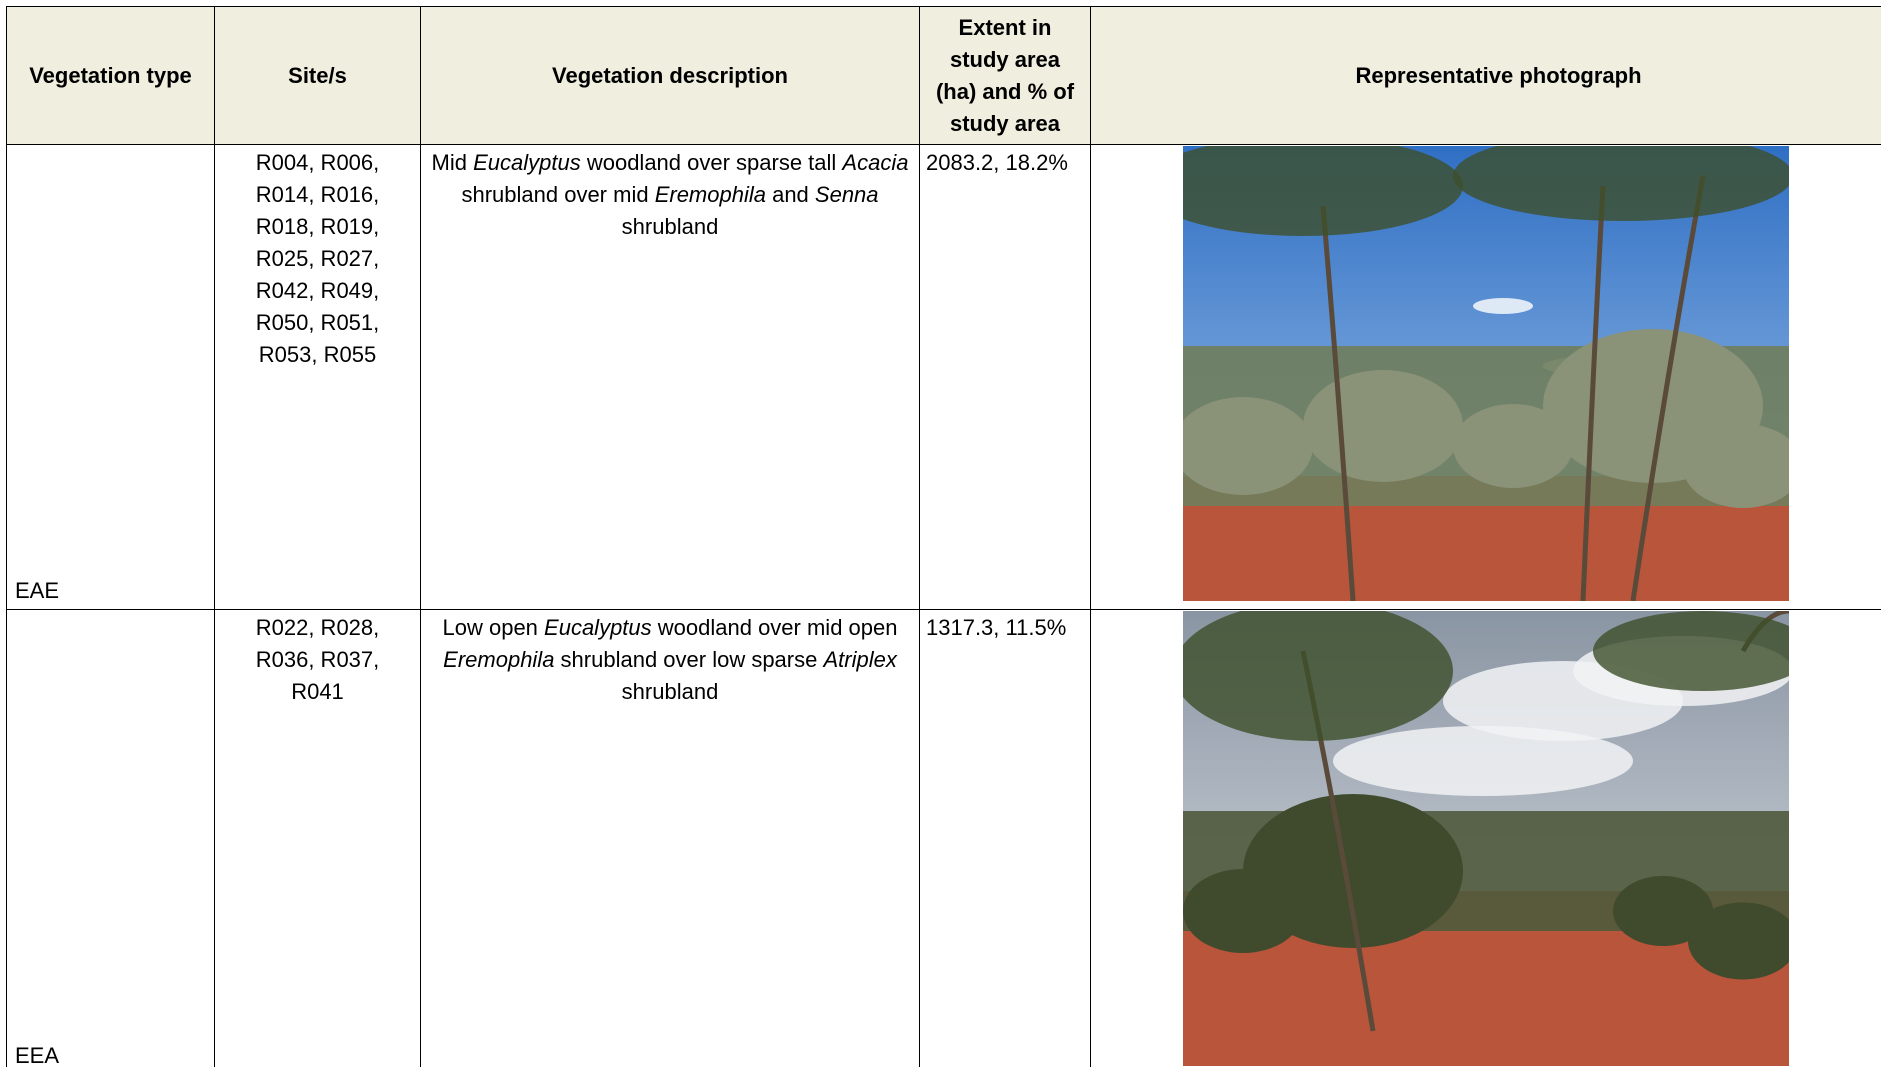 The image size is (1881, 1067). Describe the element at coordinates (317, 838) in the screenshot. I see `sites: R022, R028, R036, R037, R041` at that location.